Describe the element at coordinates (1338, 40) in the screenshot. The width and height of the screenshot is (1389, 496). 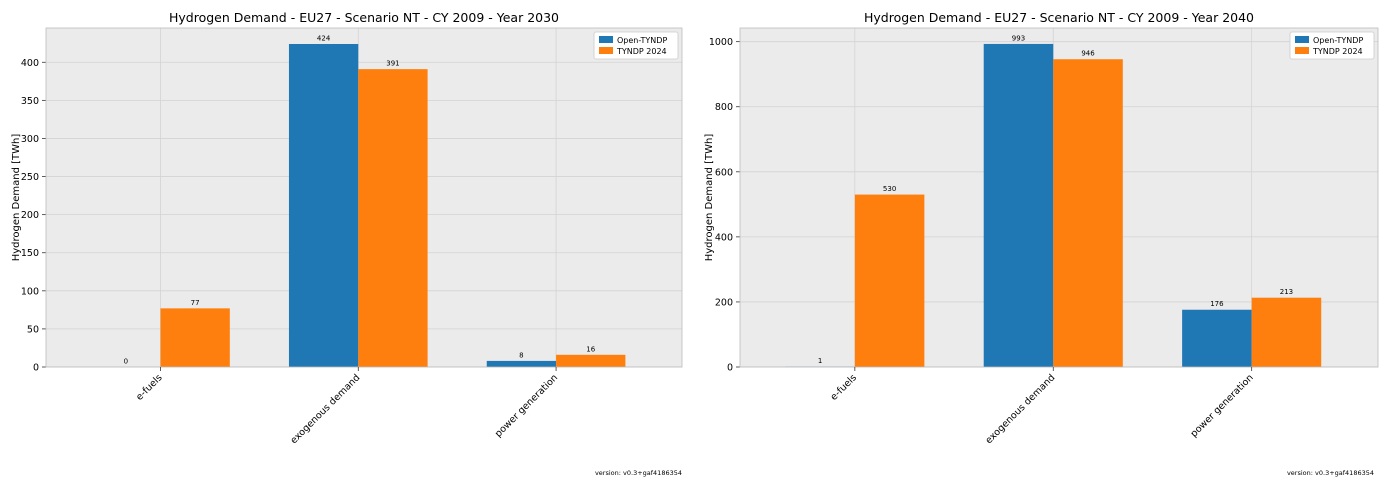
I see `chart-2-legend-label: Open-TYNDP` at that location.